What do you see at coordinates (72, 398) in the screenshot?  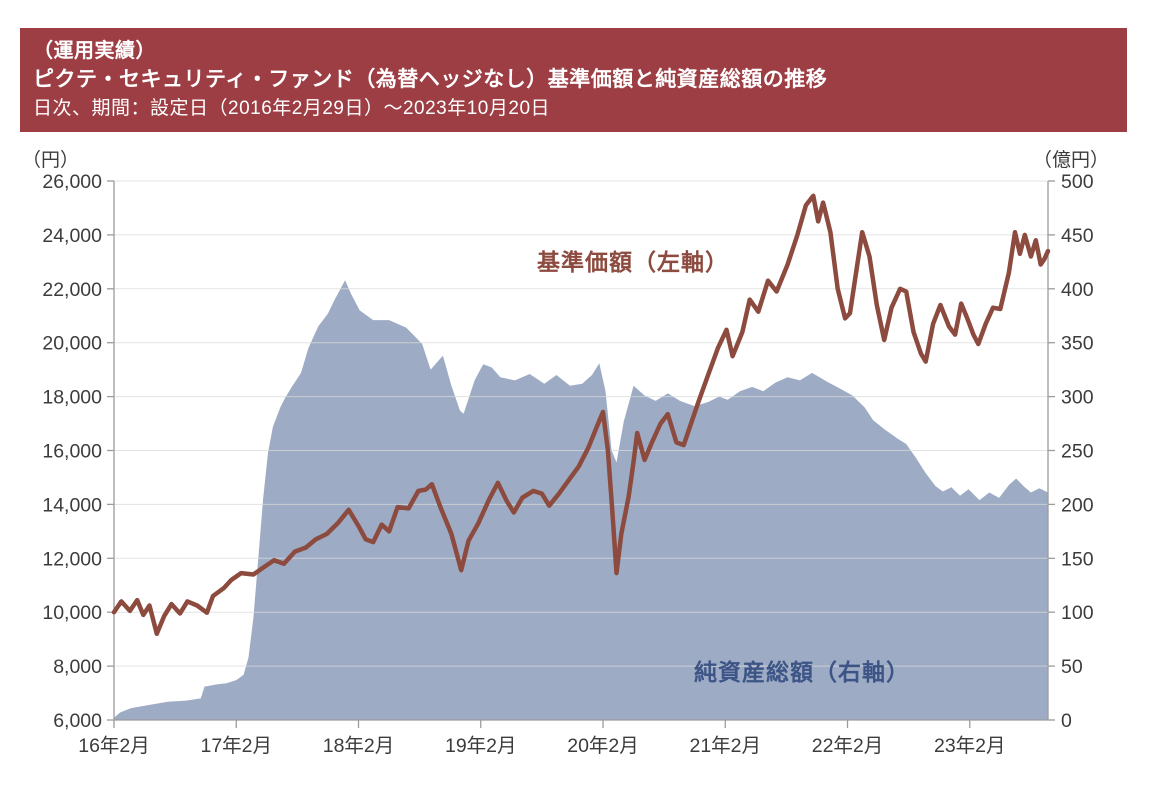 I see `tick-label: 18,000` at bounding box center [72, 398].